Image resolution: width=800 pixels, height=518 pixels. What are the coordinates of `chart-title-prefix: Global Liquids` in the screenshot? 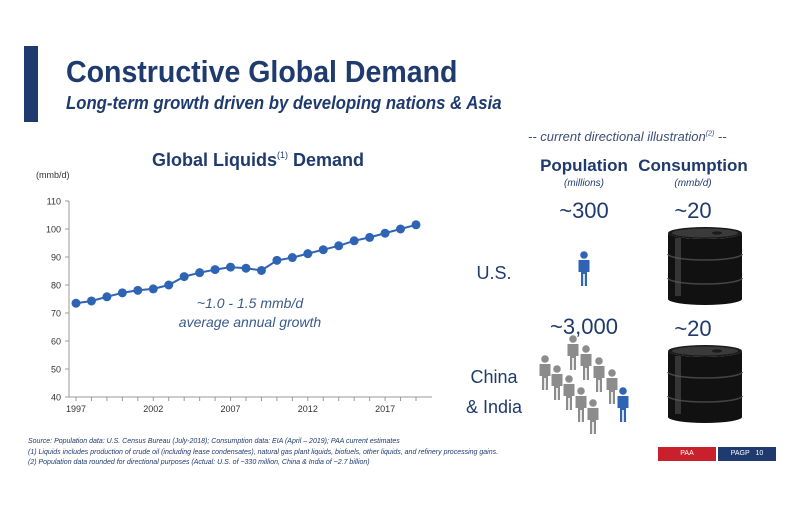 It's located at (214, 160).